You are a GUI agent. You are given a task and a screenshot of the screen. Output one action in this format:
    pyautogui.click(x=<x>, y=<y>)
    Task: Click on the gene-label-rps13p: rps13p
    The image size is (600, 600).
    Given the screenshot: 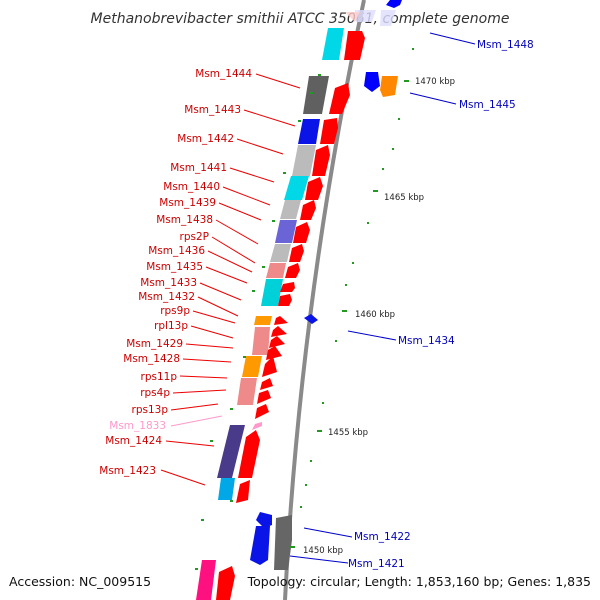 What is the action you would take?
    pyautogui.click(x=150, y=410)
    